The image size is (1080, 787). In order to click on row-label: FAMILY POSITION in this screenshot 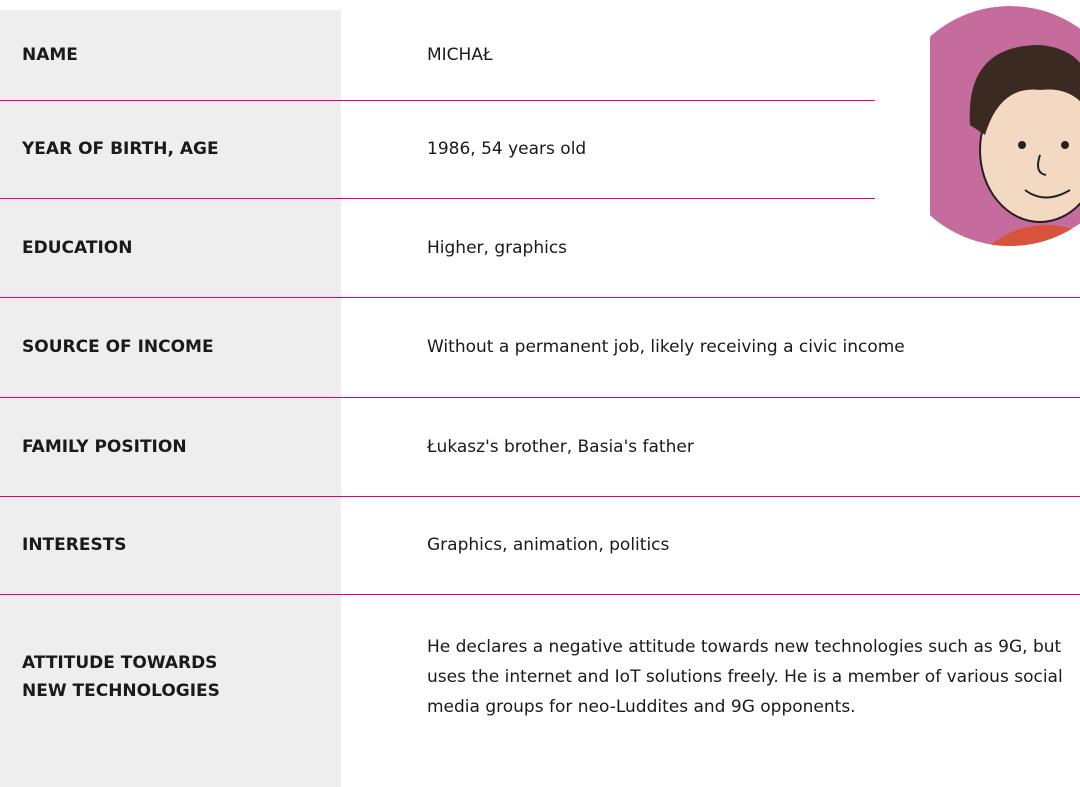, I will do `click(104, 446)`.